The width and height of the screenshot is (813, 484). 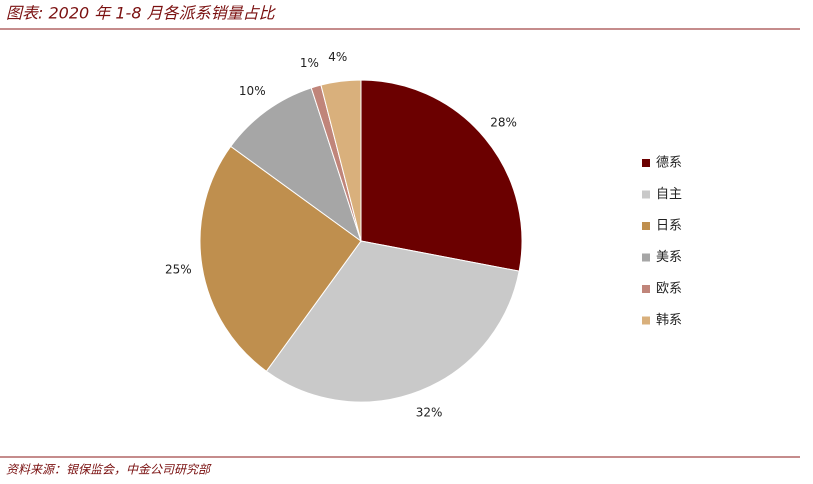 I want to click on legend-text: 美系, so click(x=669, y=257).